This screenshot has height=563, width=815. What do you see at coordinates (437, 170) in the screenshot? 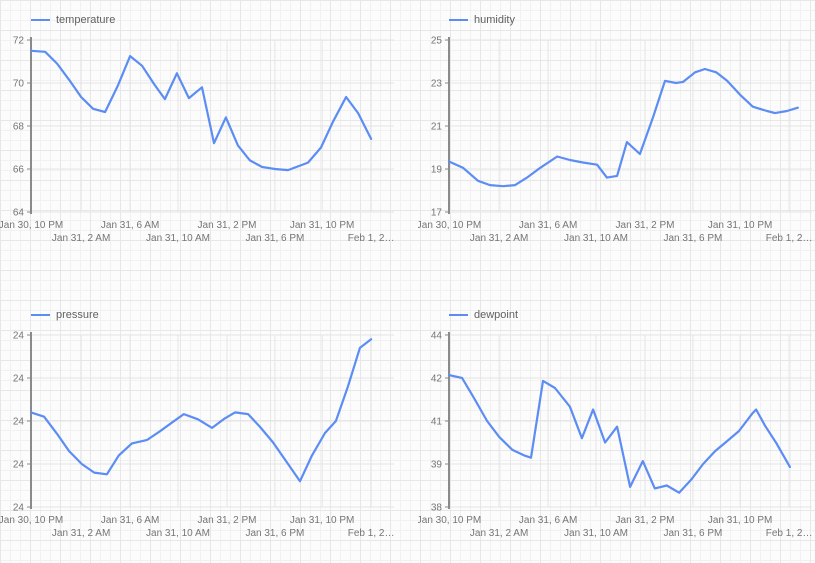
I see `y-tick-label: 19` at bounding box center [437, 170].